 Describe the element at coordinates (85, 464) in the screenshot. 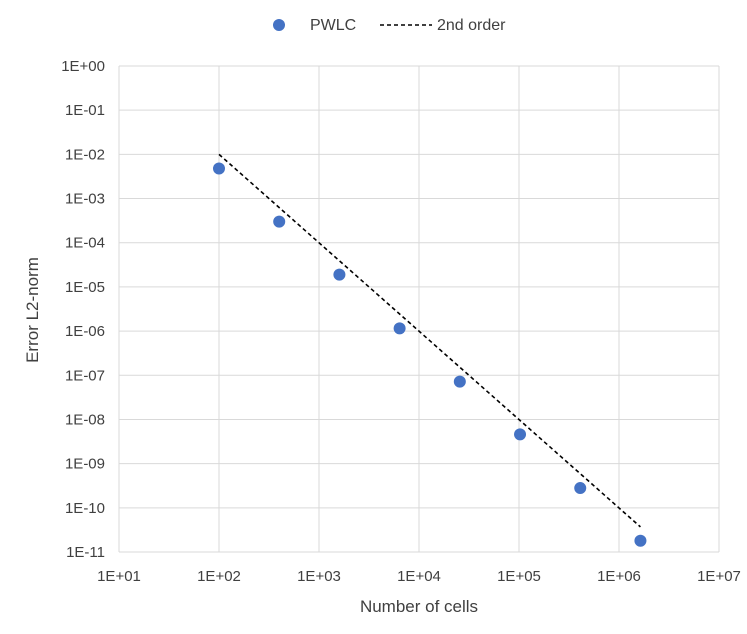

I see `y-tick-label: 1E-09` at that location.